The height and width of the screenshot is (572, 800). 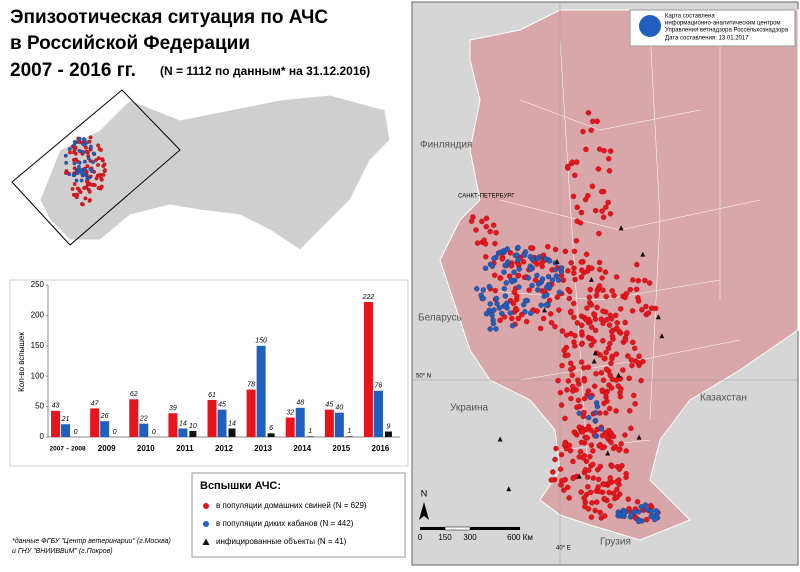 I want to click on value-label: 10, so click(x=193, y=426).